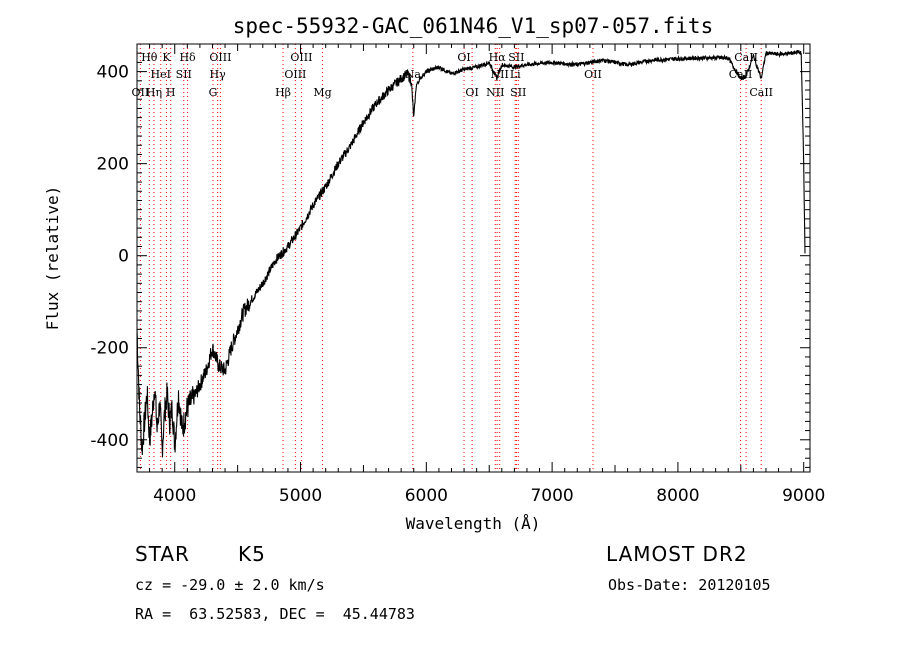  Describe the element at coordinates (109, 441) in the screenshot. I see `y-tick-label: -400` at that location.